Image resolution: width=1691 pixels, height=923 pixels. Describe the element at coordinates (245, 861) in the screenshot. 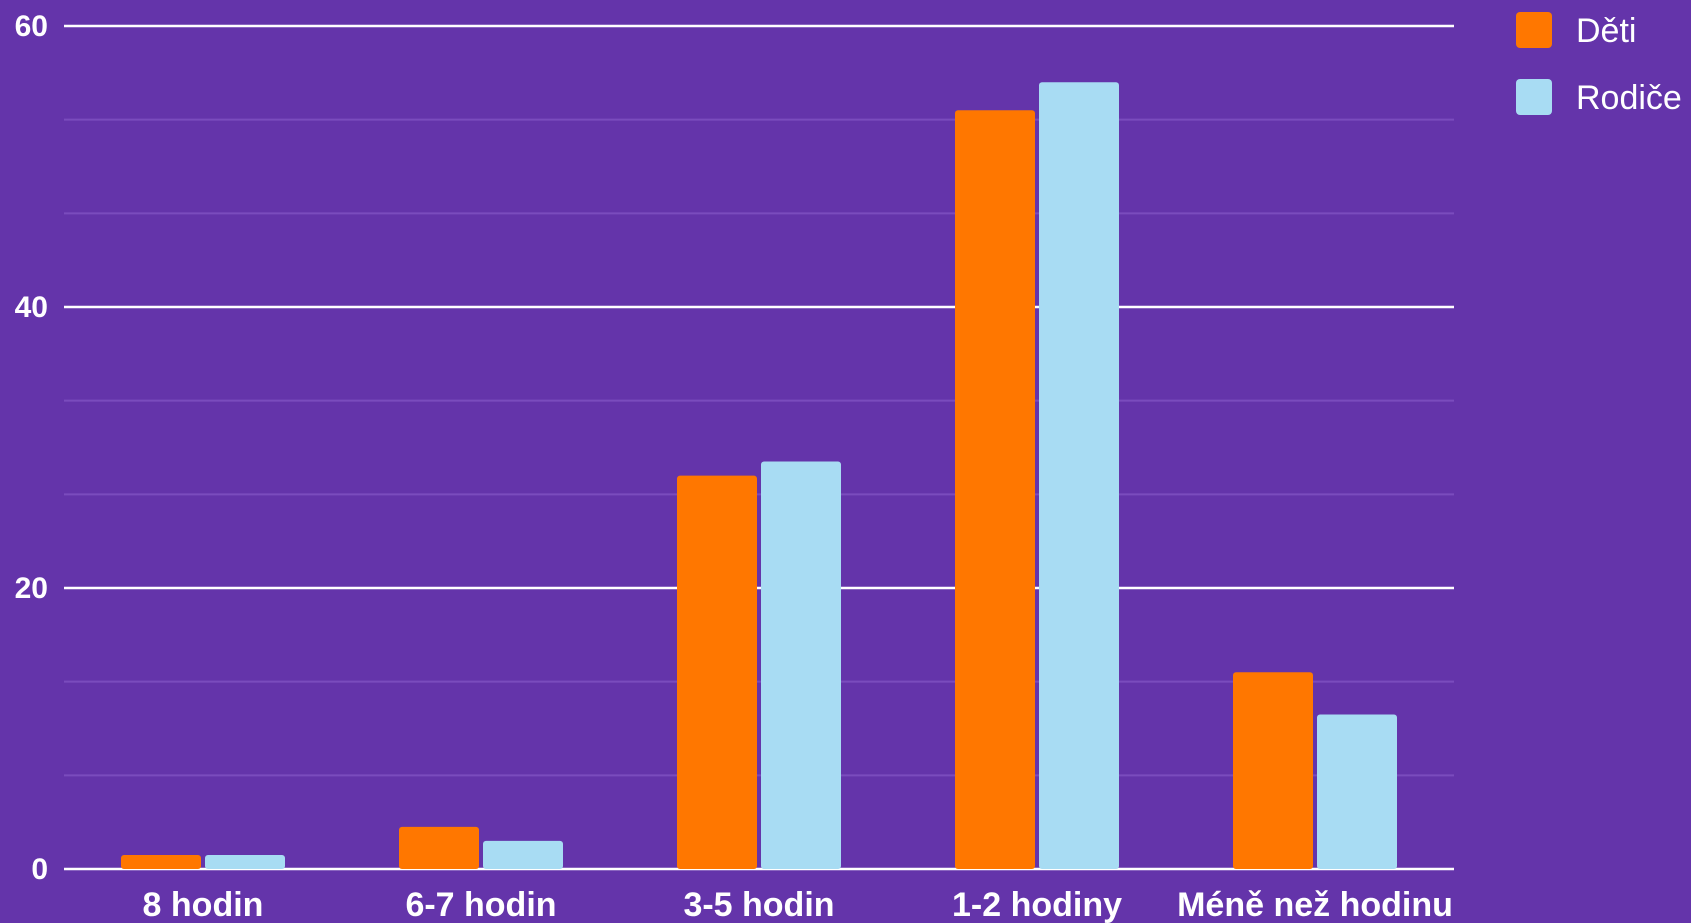

I see `bar-rodiče-0` at that location.